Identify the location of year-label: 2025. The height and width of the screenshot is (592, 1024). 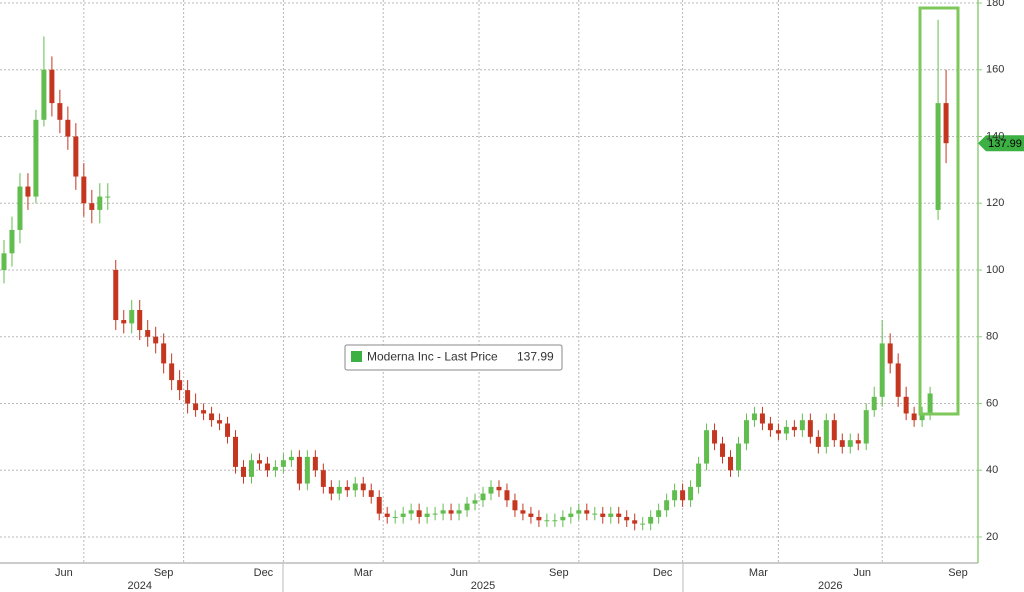
(483, 586).